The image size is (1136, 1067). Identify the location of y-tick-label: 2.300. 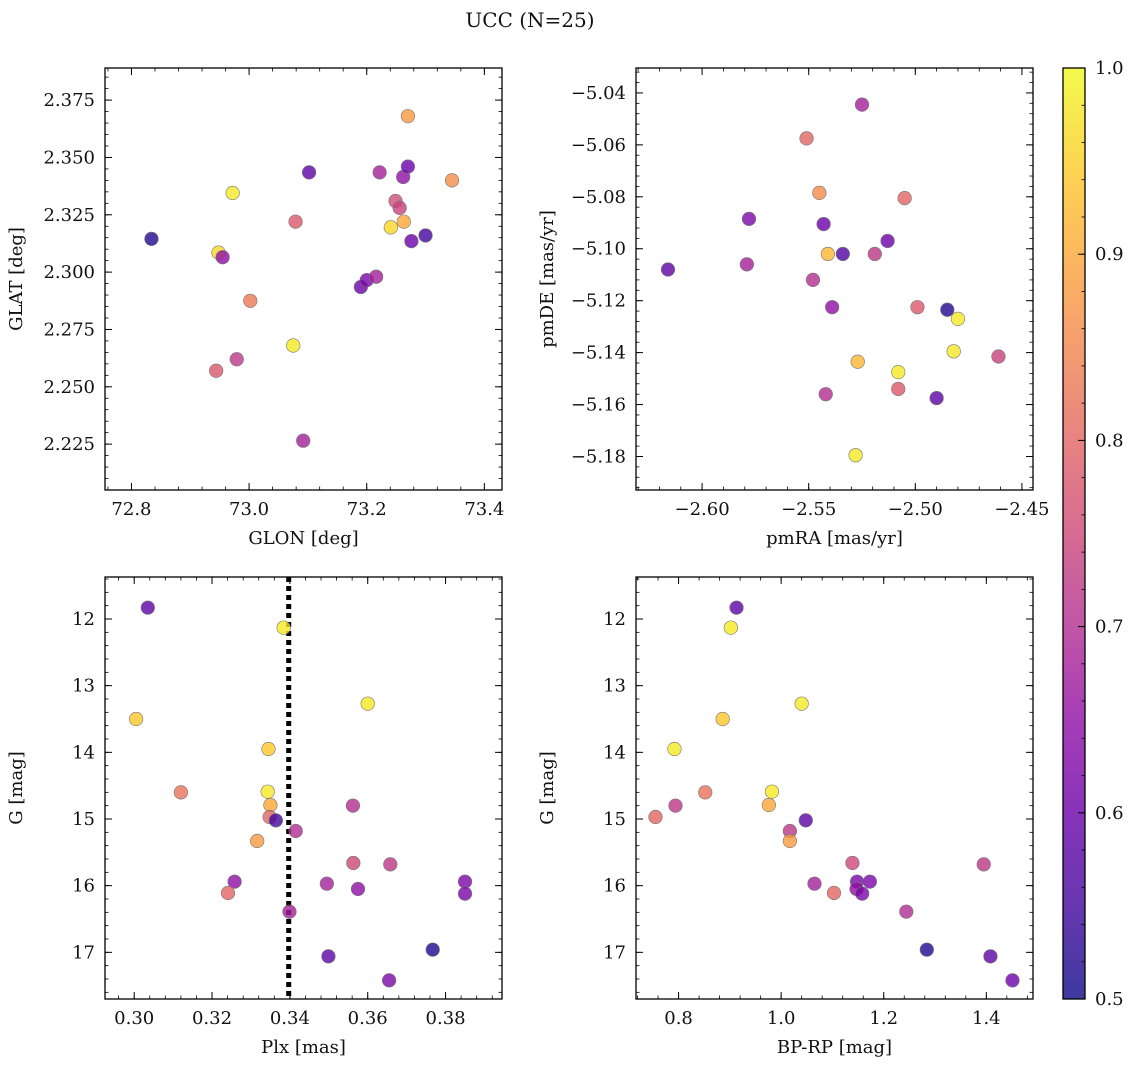
(69, 272).